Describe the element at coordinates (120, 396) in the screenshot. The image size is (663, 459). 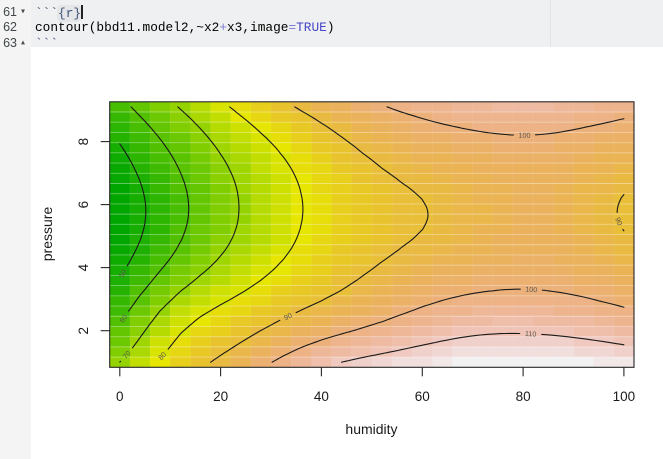
I see `svg-text: 0` at that location.